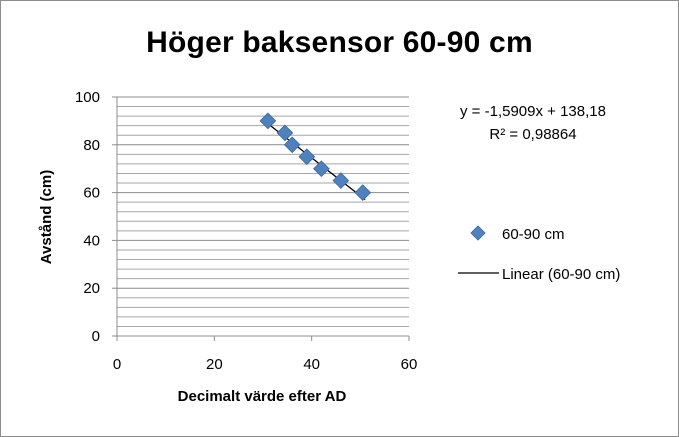  I want to click on x-tick-label: 0, so click(117, 364).